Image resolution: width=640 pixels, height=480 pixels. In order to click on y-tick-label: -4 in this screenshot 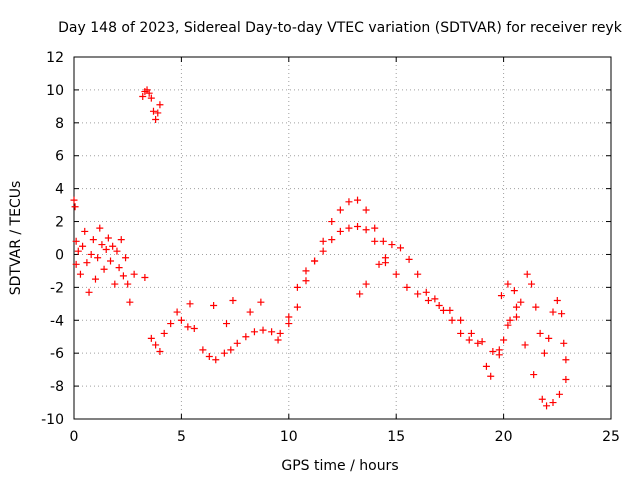, I will do `click(57, 321)`.